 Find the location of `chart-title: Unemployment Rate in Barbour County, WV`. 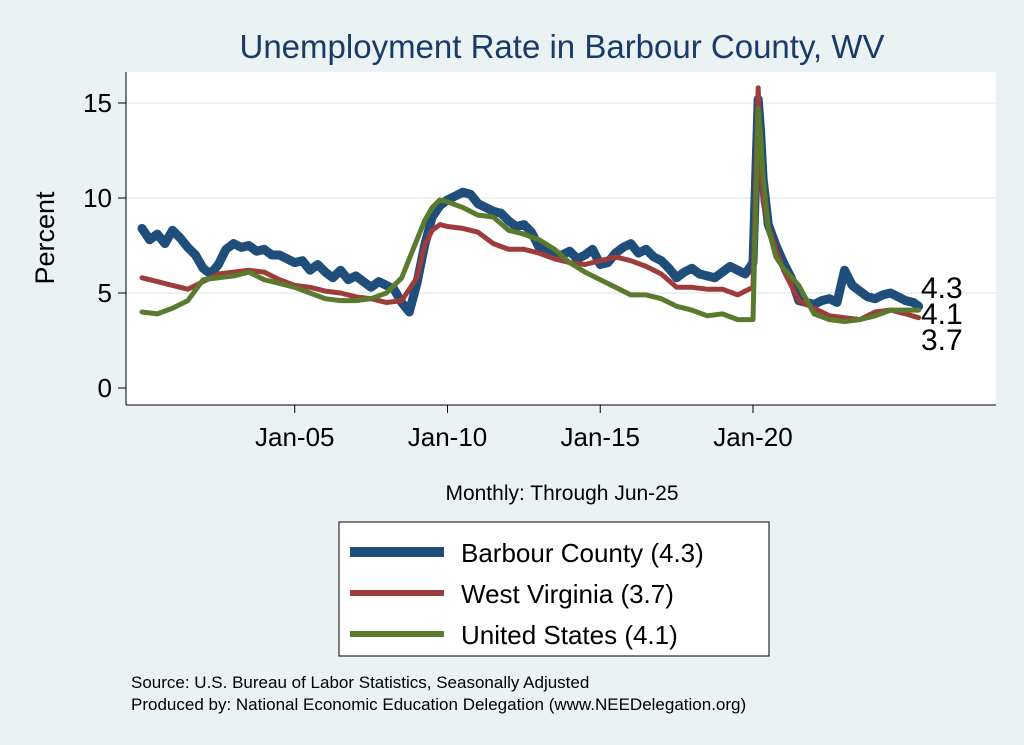

chart-title: Unemployment Rate in Barbour County, WV is located at coordinates (562, 46).